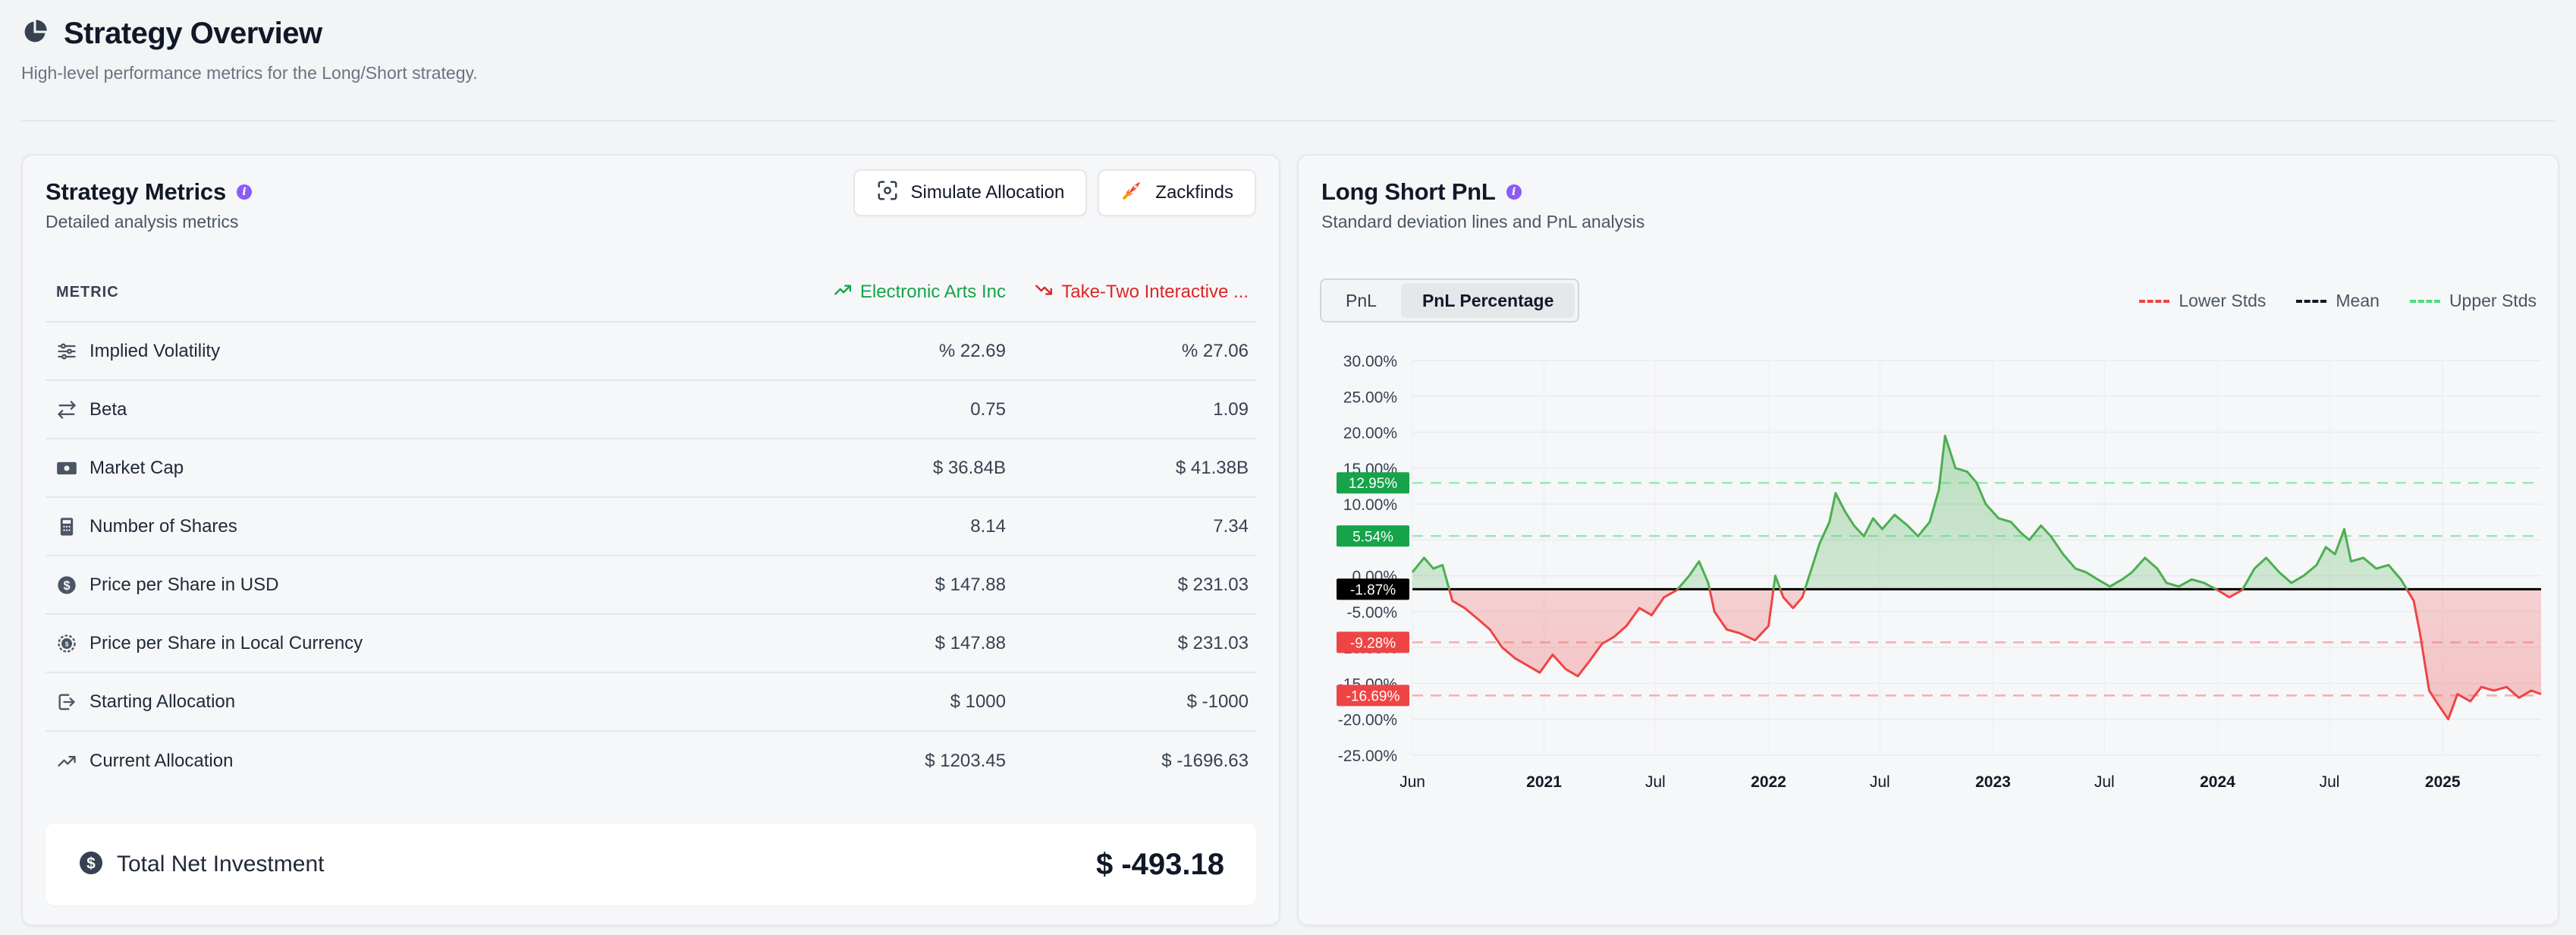 Image resolution: width=2576 pixels, height=935 pixels. I want to click on y-tick-label: 25.00%, so click(1370, 397).